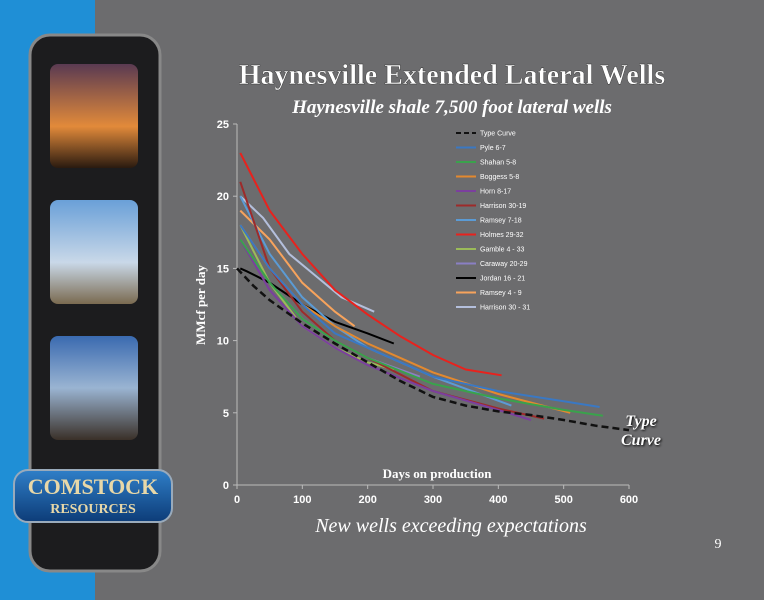  What do you see at coordinates (502, 250) in the screenshot?
I see `legend-label: Gamble 4 - 33` at bounding box center [502, 250].